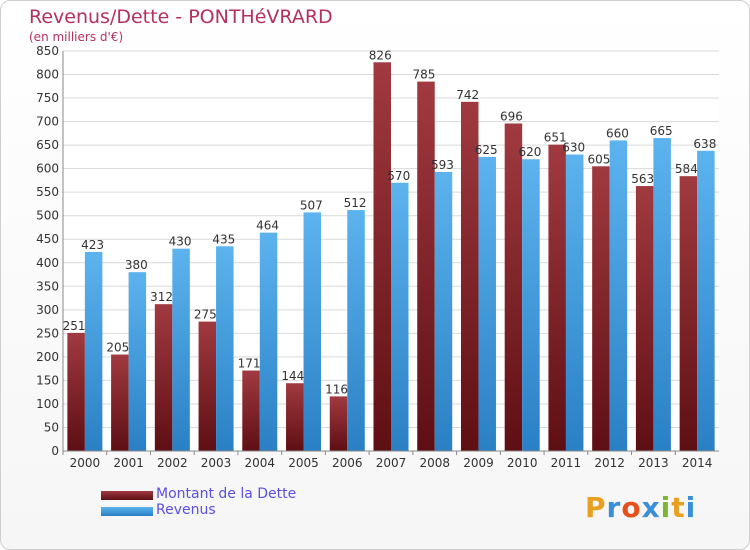  What do you see at coordinates (128, 463) in the screenshot?
I see `x-tick-label: 2001` at bounding box center [128, 463].